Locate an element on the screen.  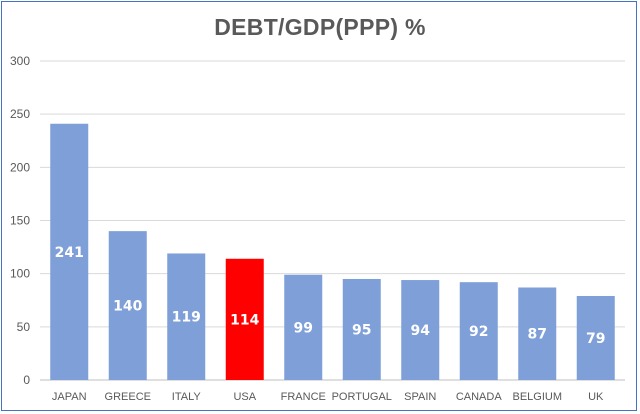
category-label-italy: ITALY is located at coordinates (187, 397).